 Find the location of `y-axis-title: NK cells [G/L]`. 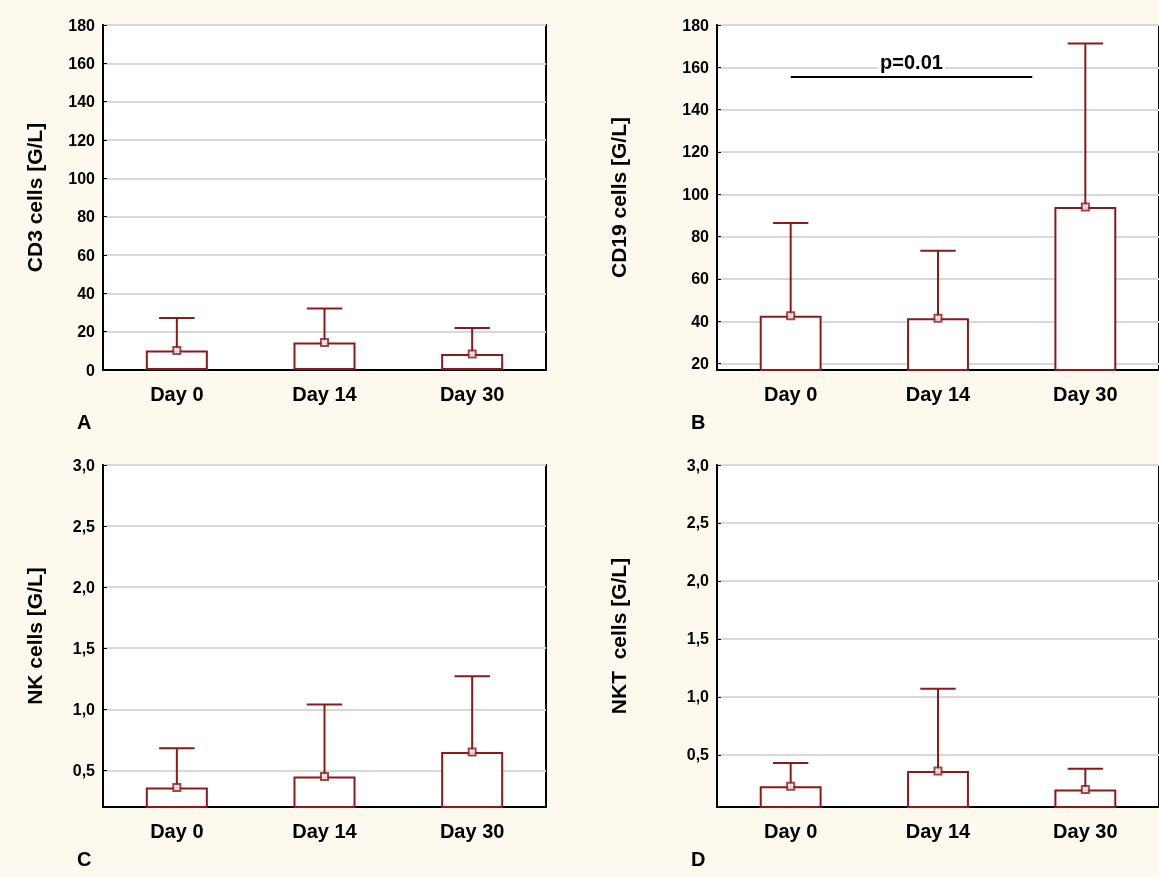

y-axis-title: NK cells [G/L] is located at coordinates (34, 636).